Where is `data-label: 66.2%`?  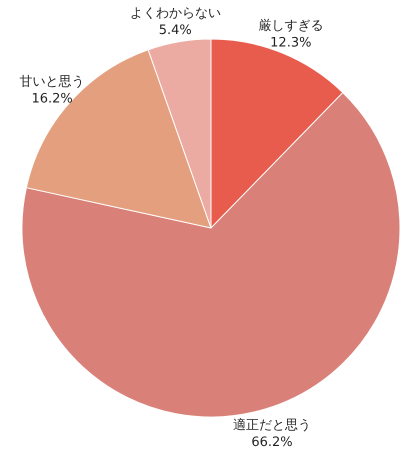 data-label: 66.2% is located at coordinates (272, 442).